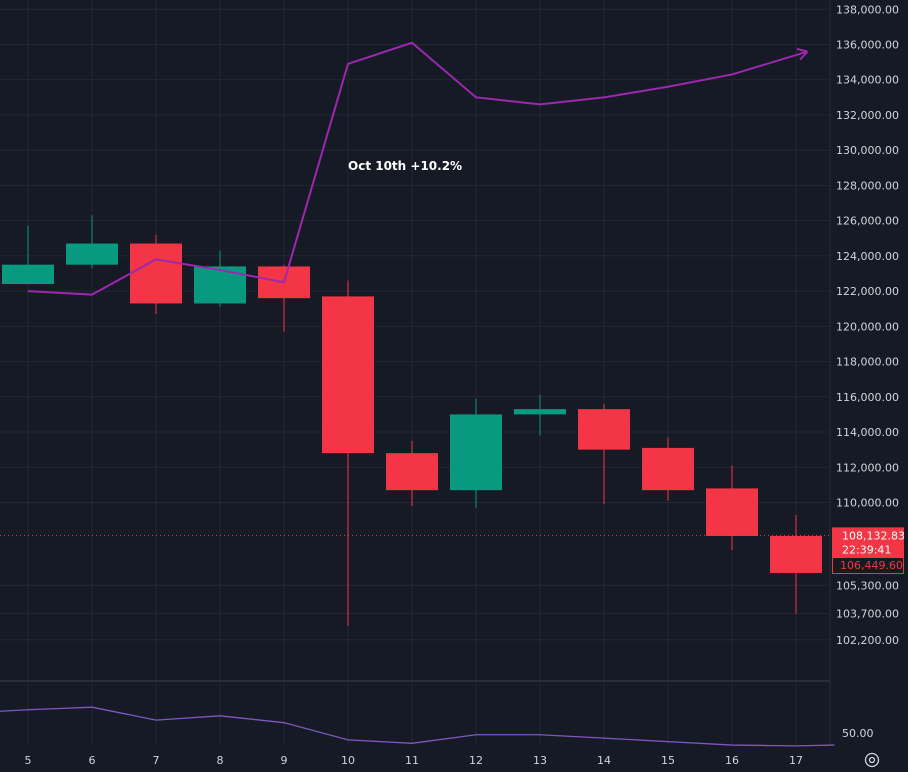 The width and height of the screenshot is (908, 772). What do you see at coordinates (873, 535) in the screenshot?
I see `current-price-label: 108,132.83` at bounding box center [873, 535].